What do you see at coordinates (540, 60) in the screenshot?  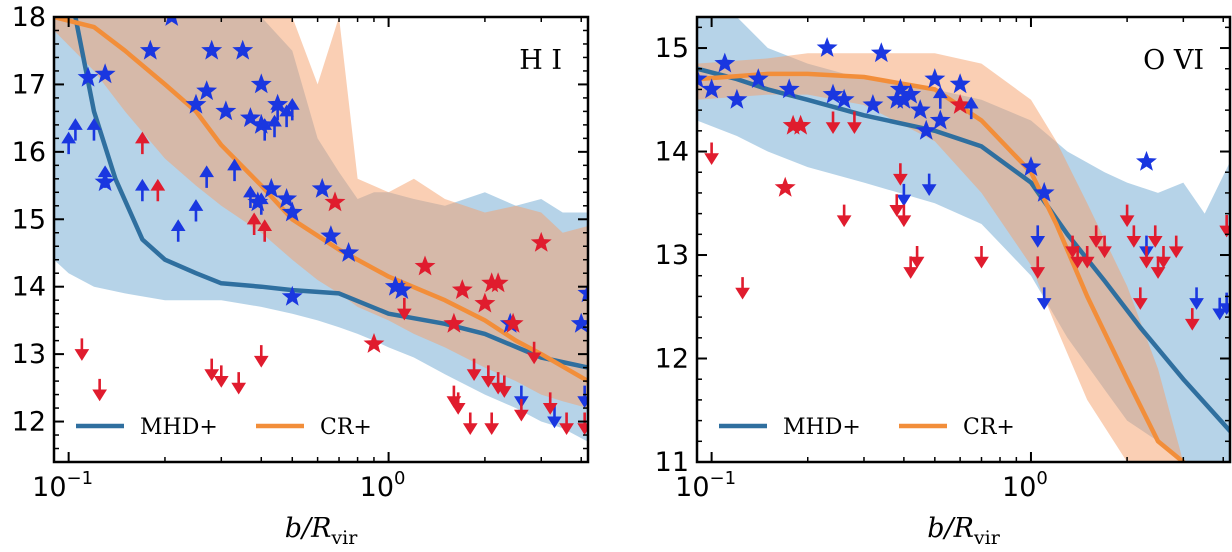 I see `panel-label: H I` at bounding box center [540, 60].